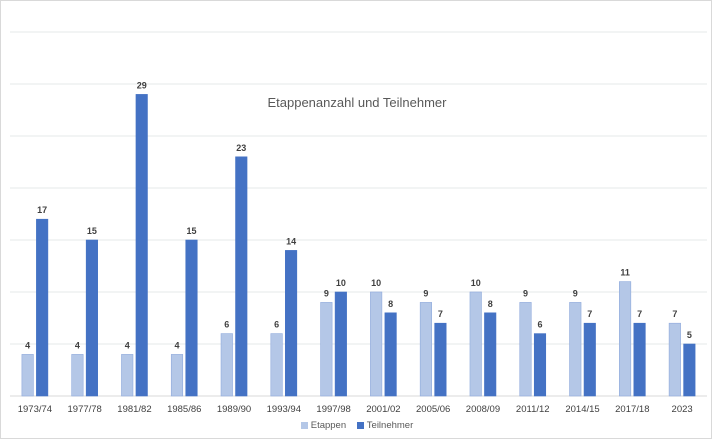 The image size is (712, 439). I want to click on data-label-etappen: 11, so click(625, 273).